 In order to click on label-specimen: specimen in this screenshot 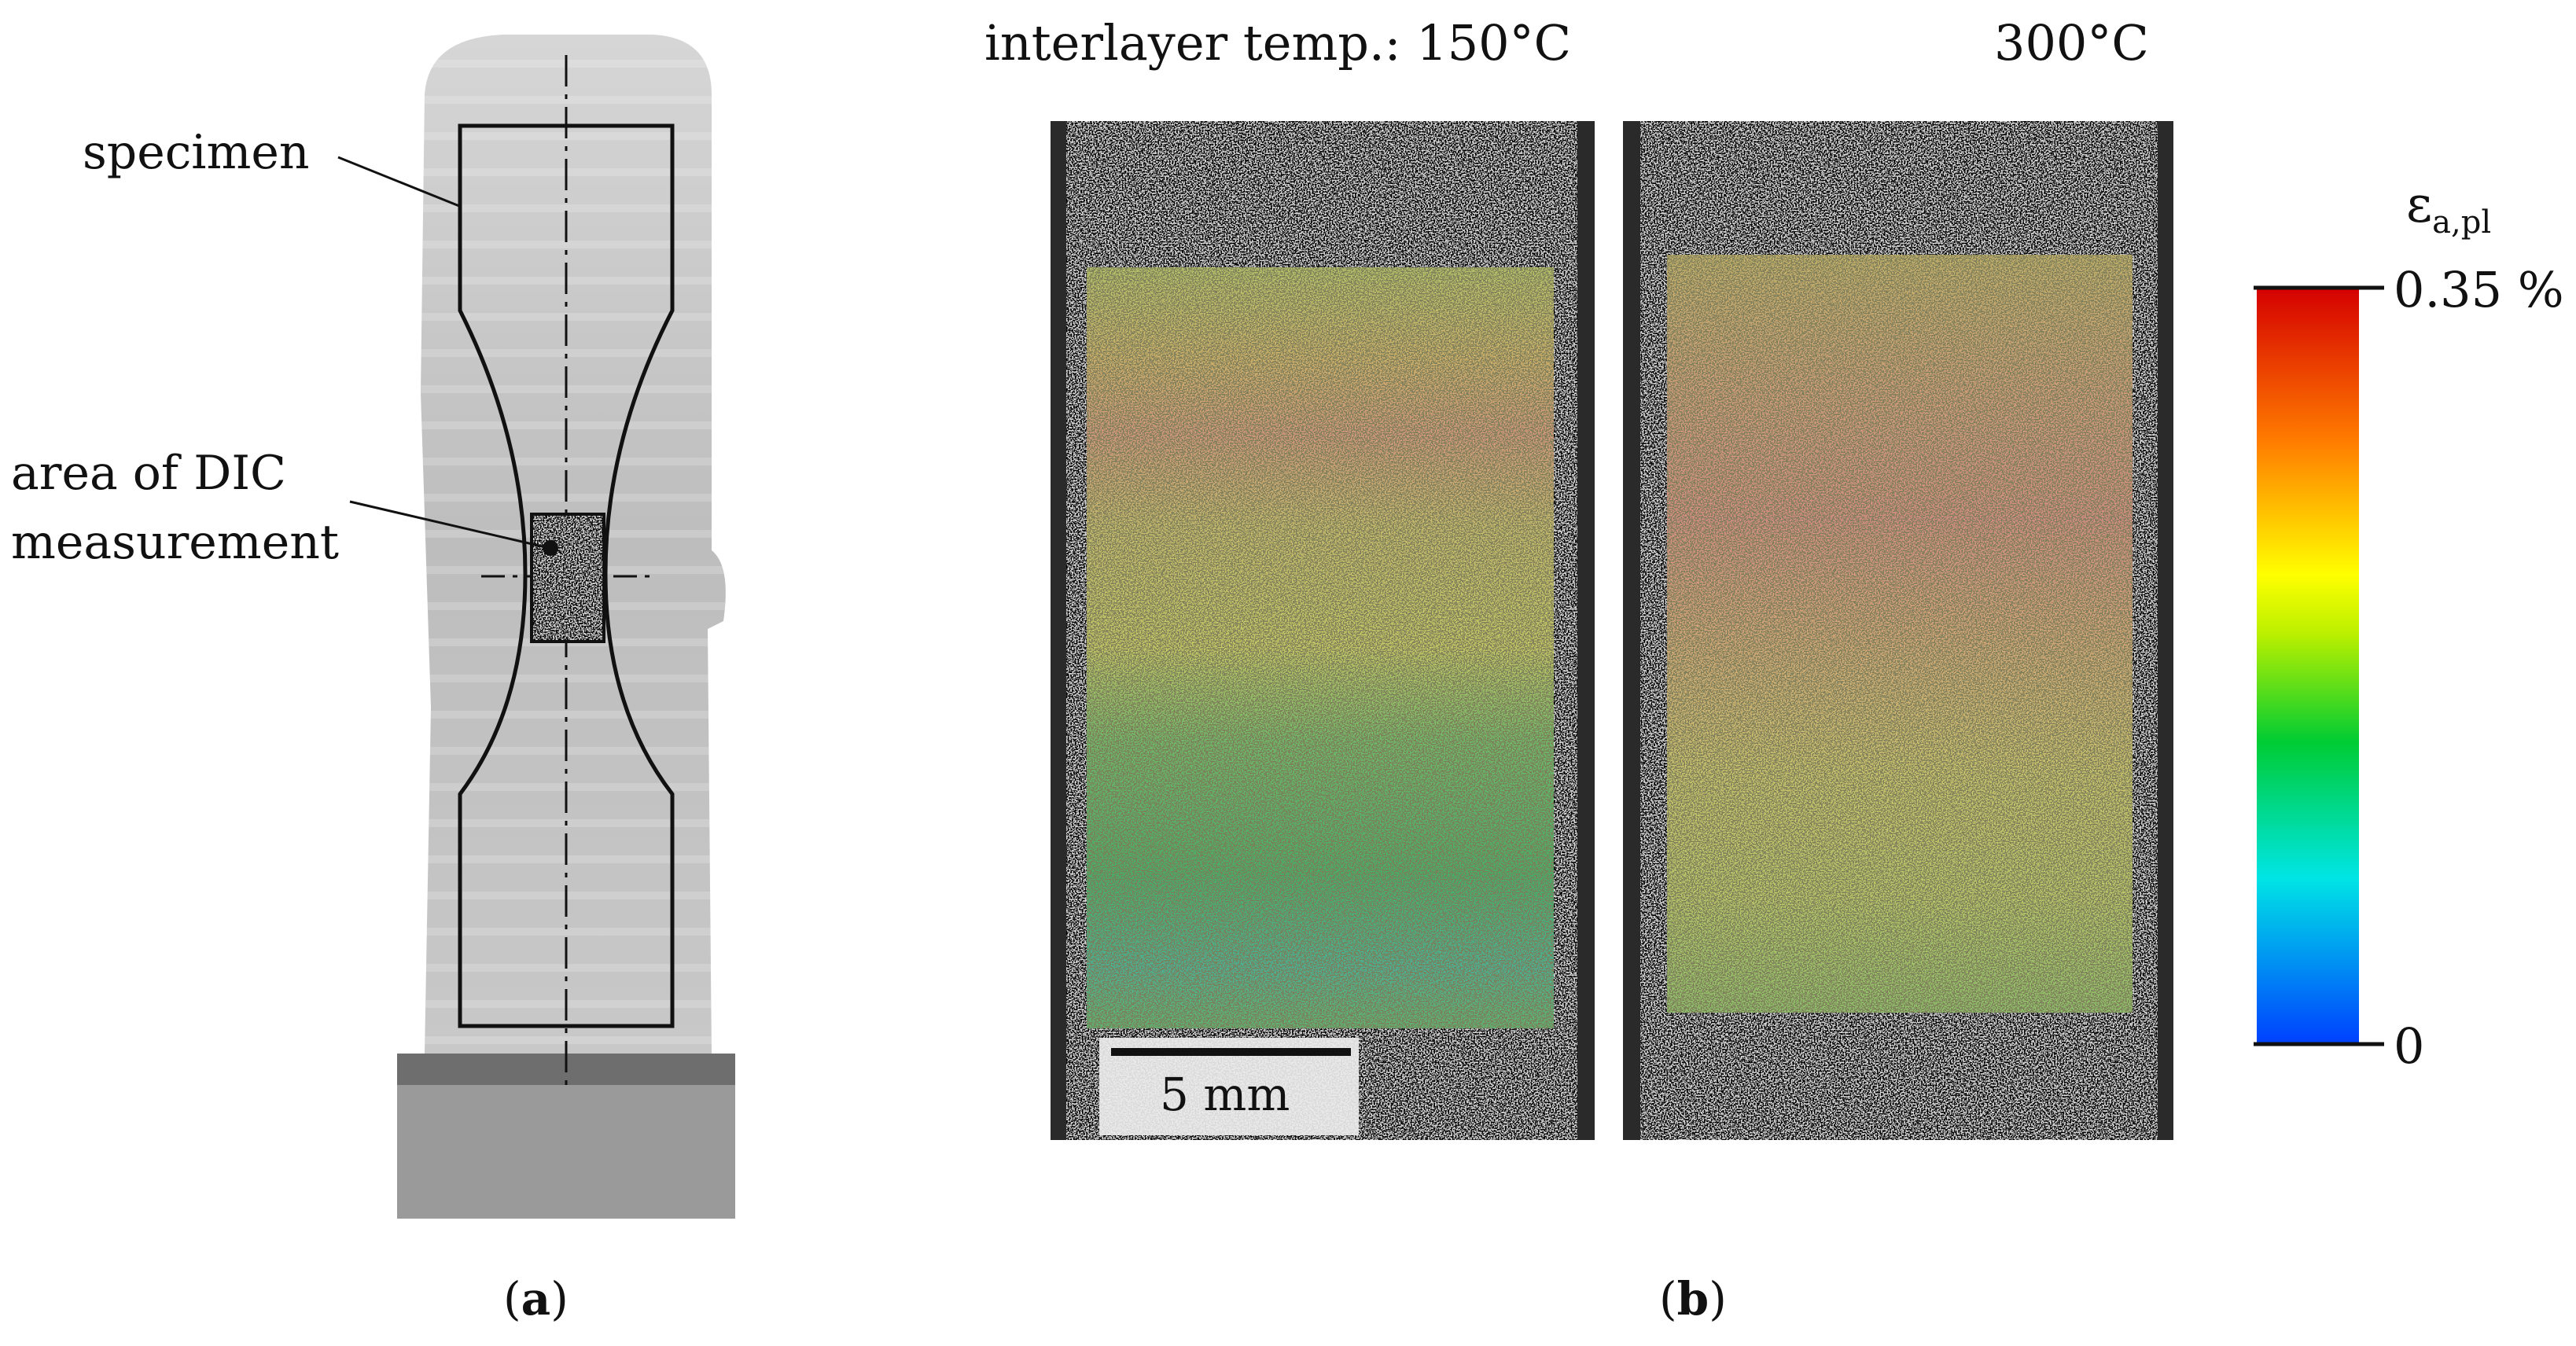, I will do `click(197, 152)`.